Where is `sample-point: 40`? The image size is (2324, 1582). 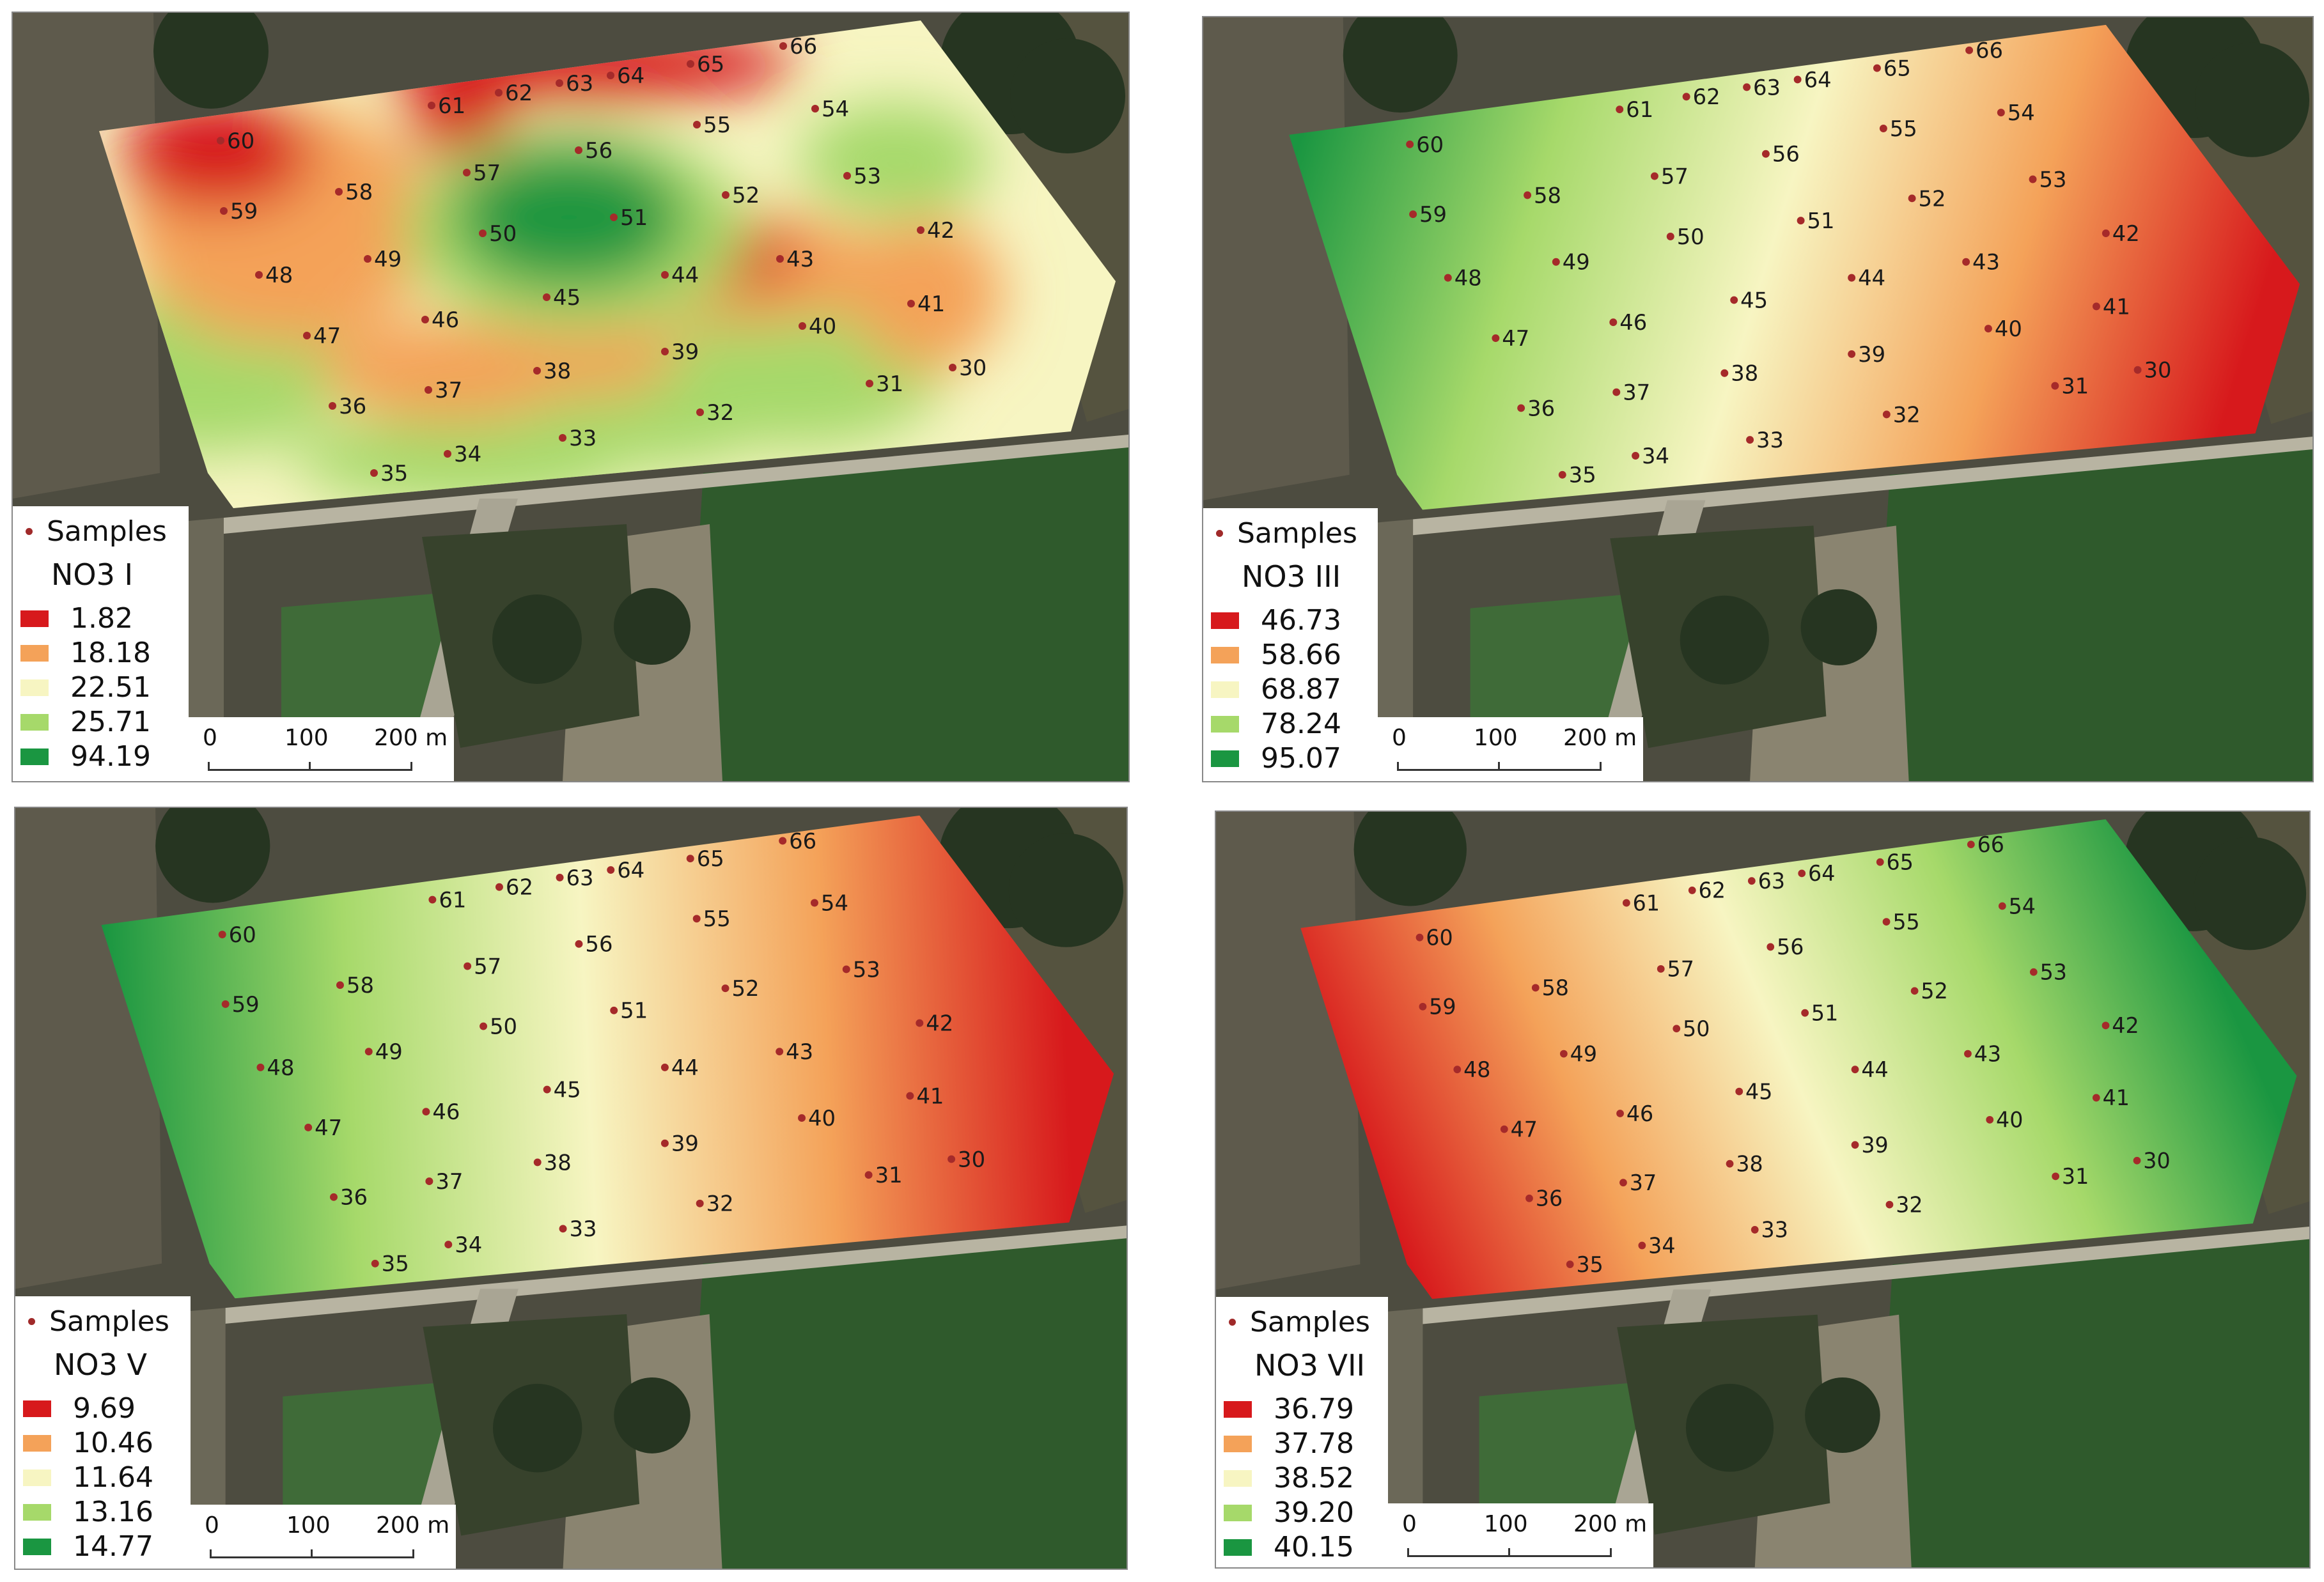 sample-point: 40 is located at coordinates (817, 326).